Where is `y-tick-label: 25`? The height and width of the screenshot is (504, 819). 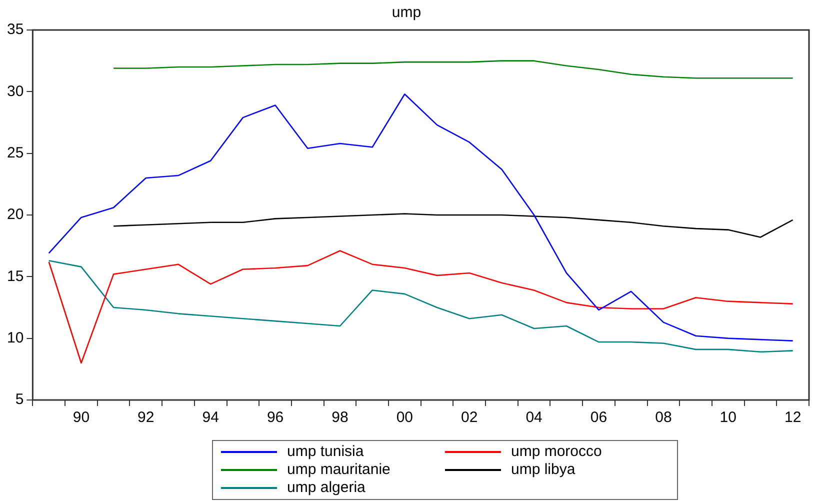 y-tick-label: 25 is located at coordinates (15, 153).